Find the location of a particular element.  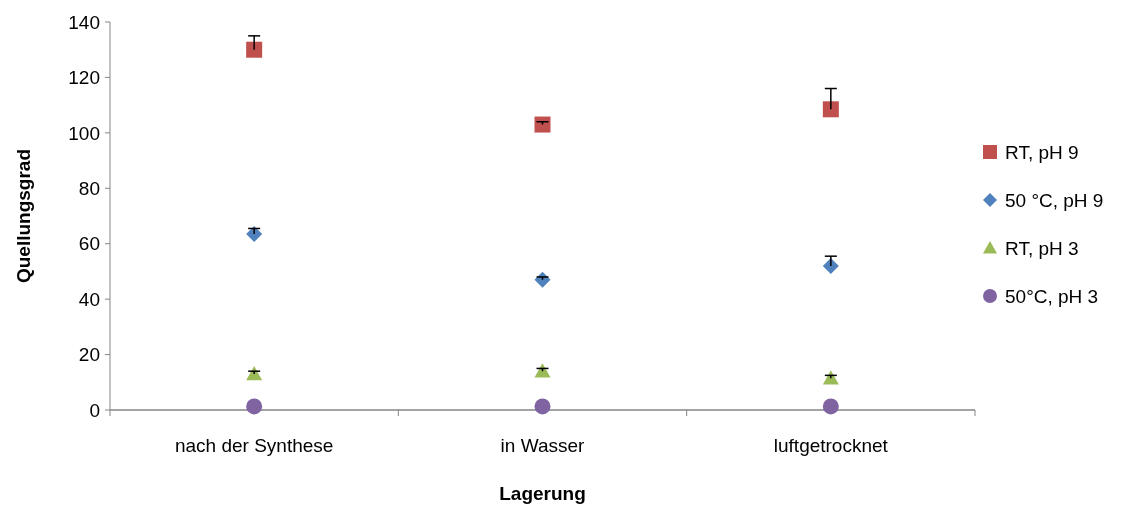

legend-label: RT, pH 3 is located at coordinates (1042, 248).